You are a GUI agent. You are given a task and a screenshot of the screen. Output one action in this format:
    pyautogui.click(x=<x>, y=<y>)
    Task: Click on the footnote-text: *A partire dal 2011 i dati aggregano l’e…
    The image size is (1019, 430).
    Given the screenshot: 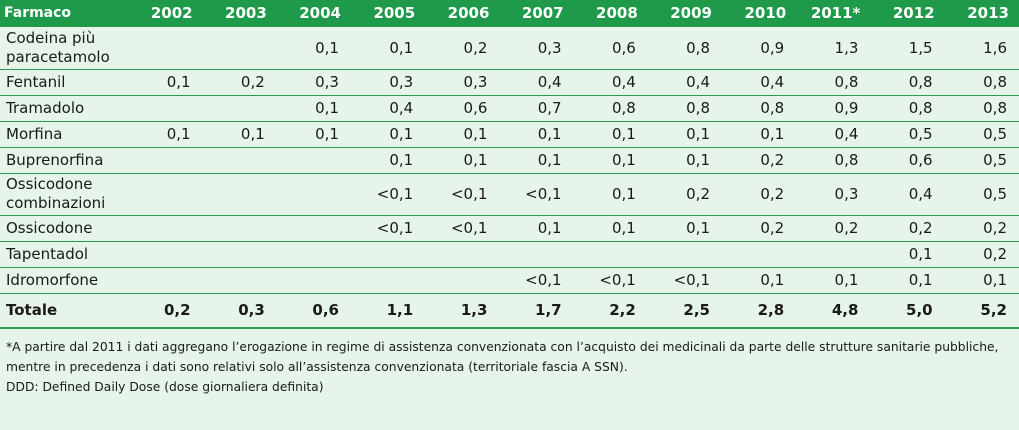 What is the action you would take?
    pyautogui.click(x=502, y=357)
    